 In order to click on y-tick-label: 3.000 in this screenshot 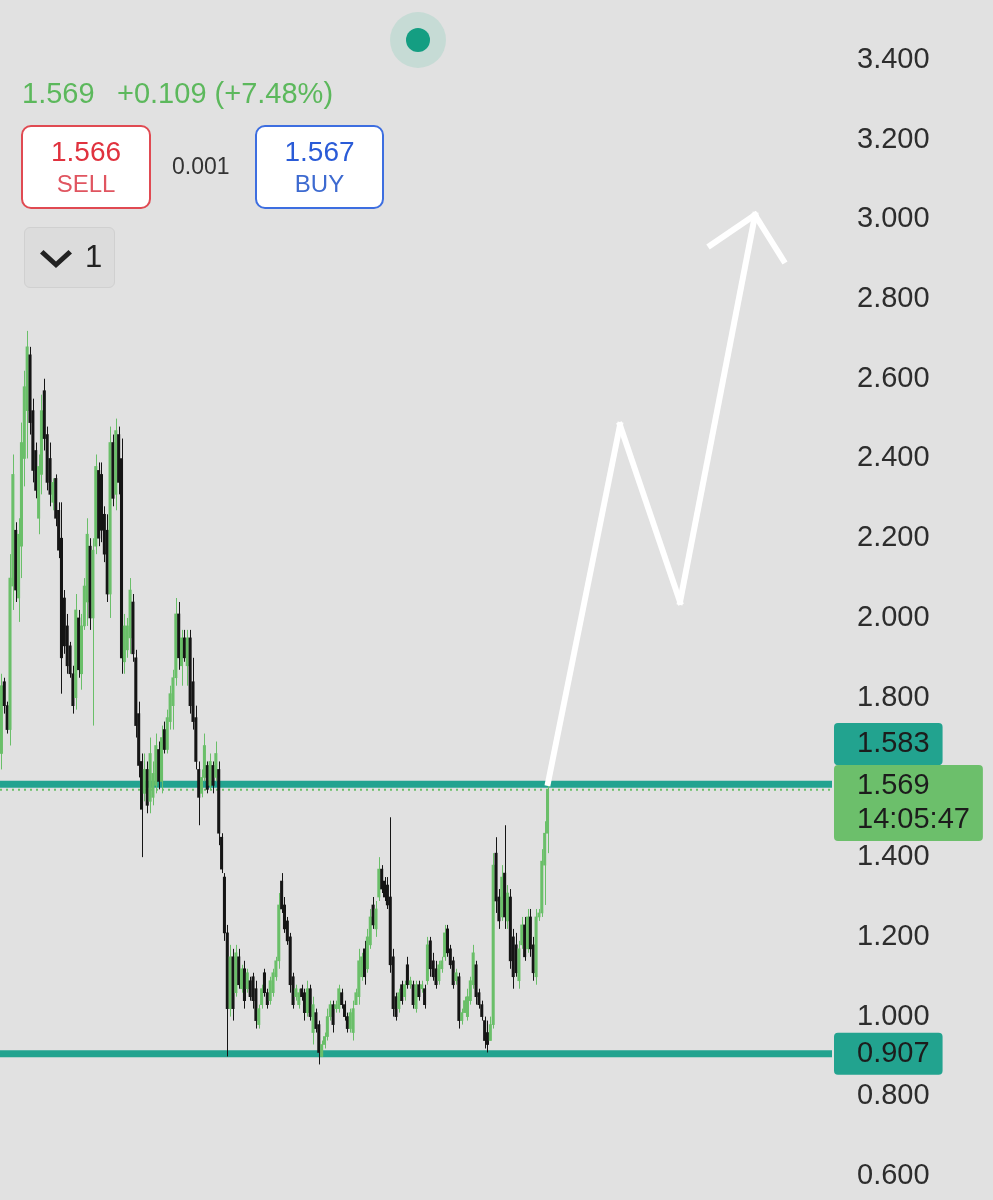, I will do `click(893, 217)`.